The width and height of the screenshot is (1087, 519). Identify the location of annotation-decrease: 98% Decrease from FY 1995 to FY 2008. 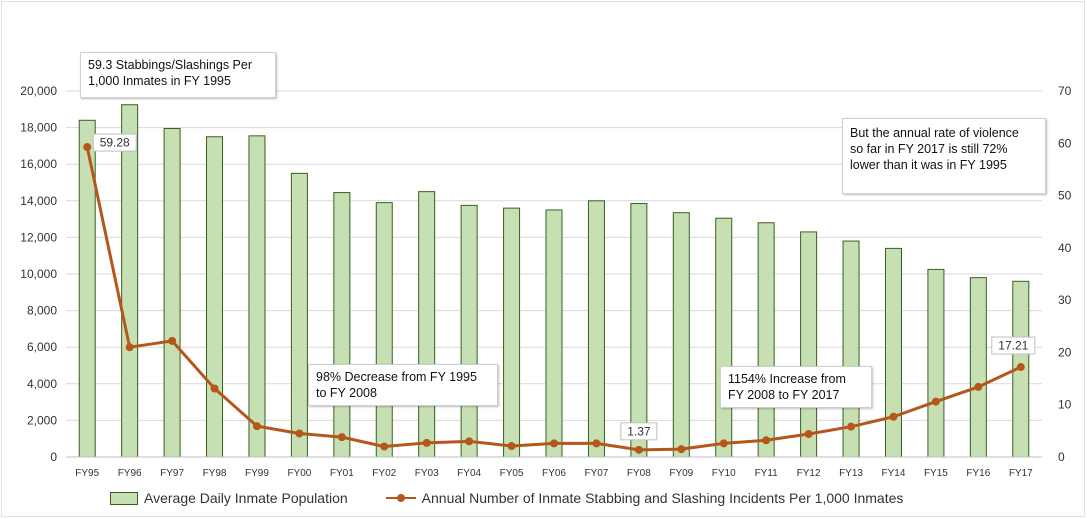
(403, 385).